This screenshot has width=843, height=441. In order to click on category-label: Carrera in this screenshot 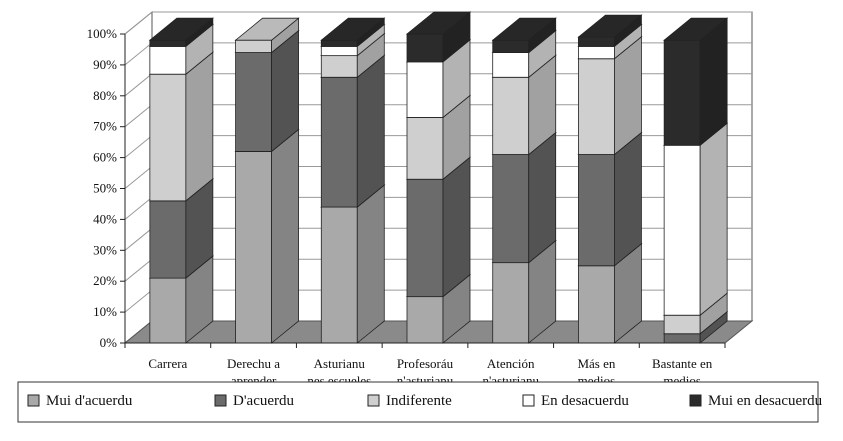, I will do `click(167, 363)`.